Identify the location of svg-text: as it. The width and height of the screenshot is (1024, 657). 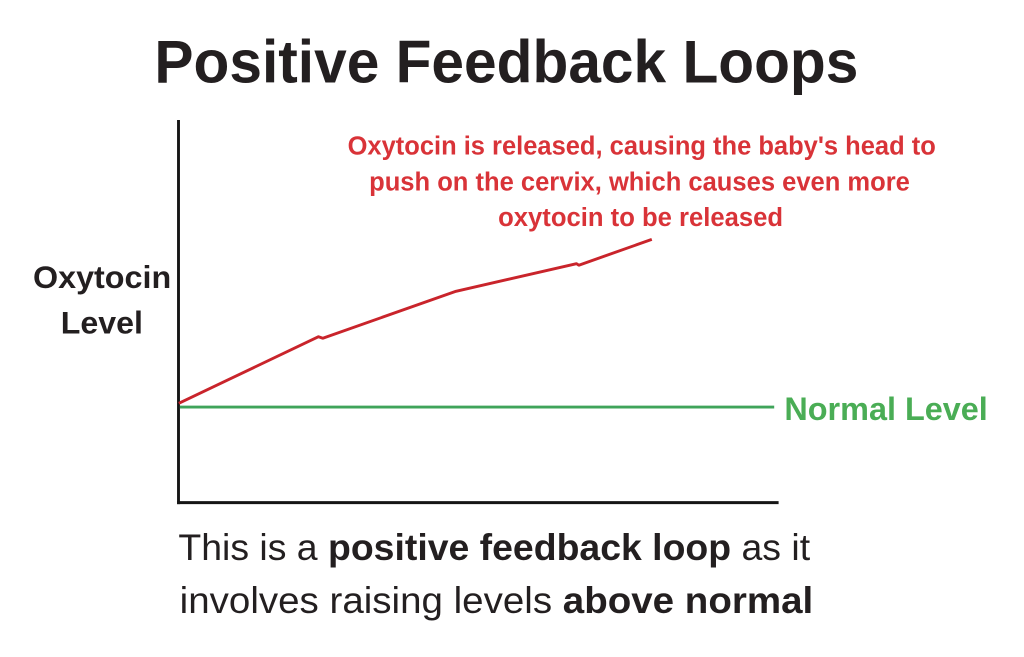
(776, 547).